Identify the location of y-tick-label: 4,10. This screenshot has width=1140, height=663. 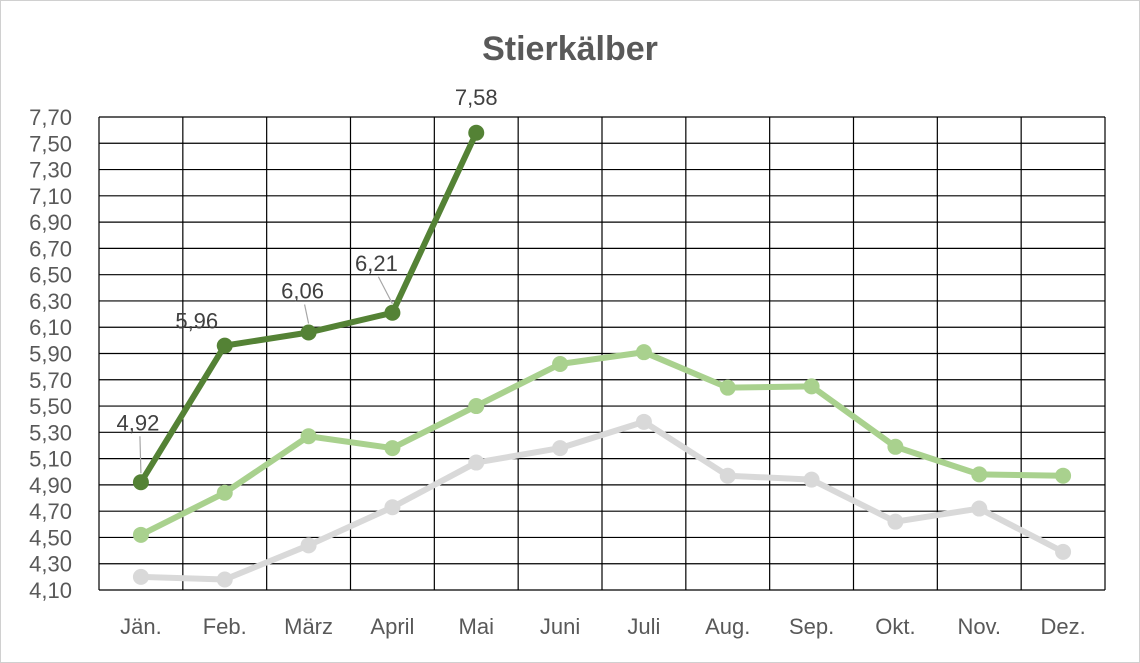
(50, 590).